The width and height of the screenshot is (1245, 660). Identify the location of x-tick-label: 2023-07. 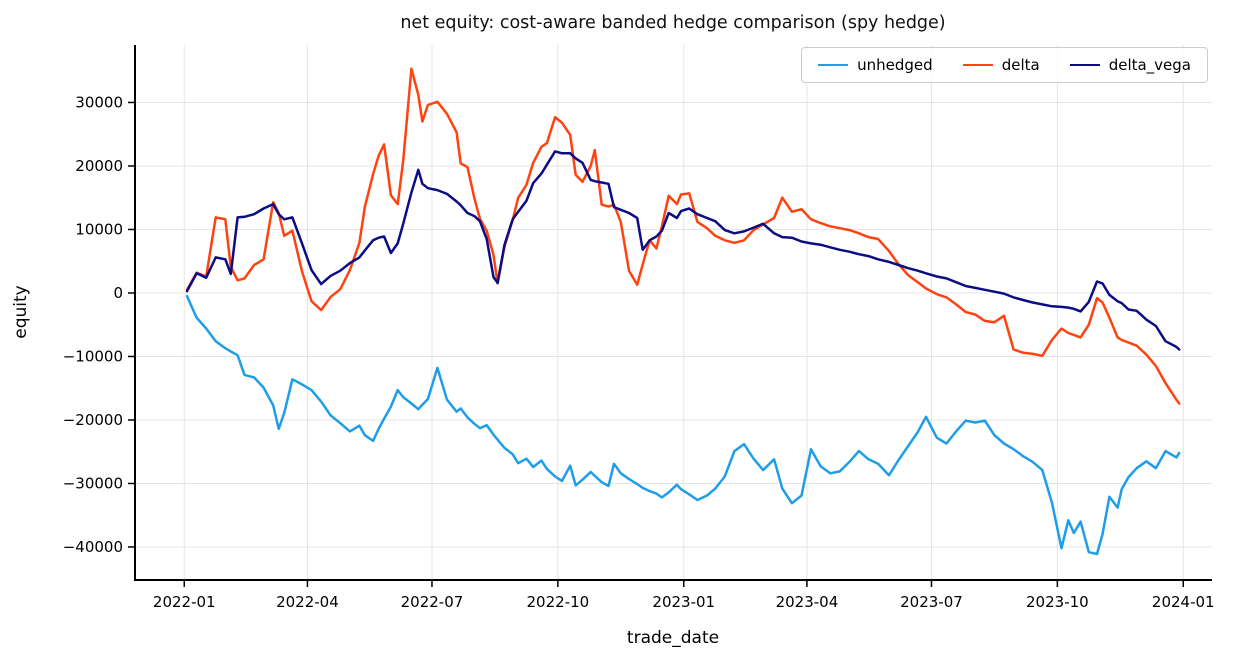
(931, 602).